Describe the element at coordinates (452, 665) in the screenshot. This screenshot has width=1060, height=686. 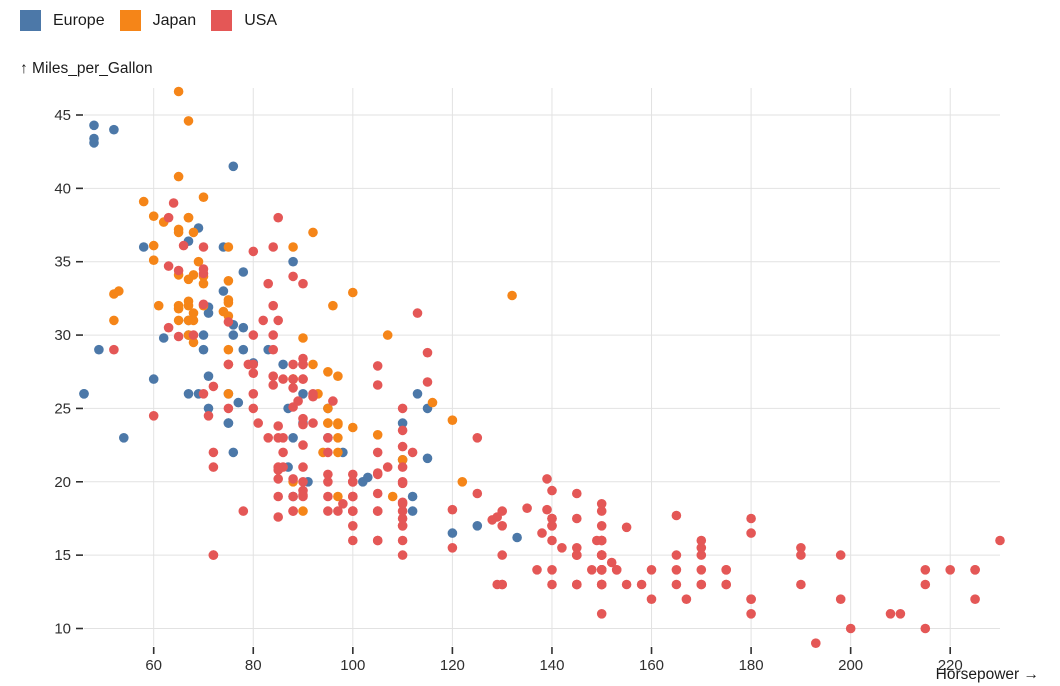
I see `x-tick-label: 120` at that location.